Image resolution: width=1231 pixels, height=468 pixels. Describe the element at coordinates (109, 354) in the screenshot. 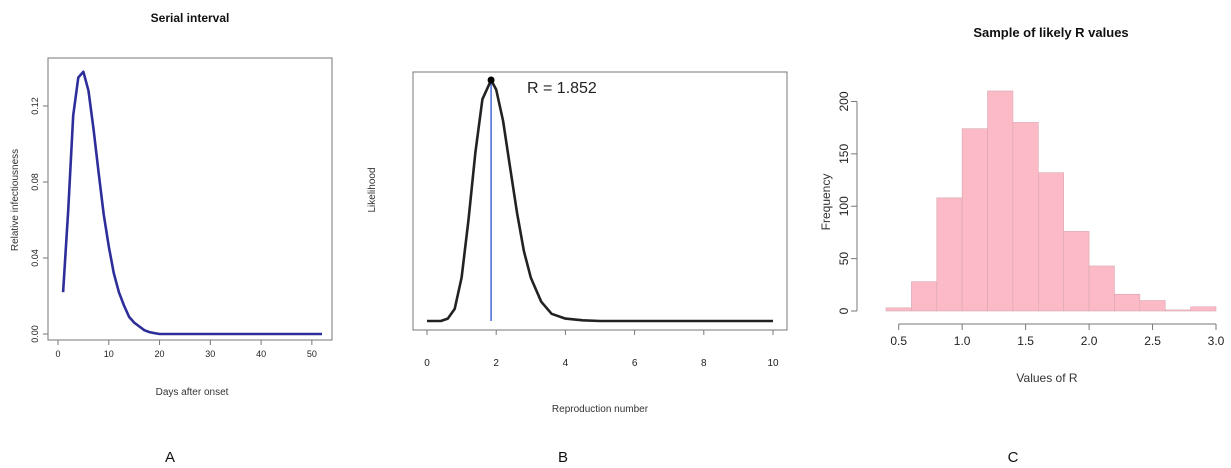

I see `chart-a-x-tick-label: 10` at that location.